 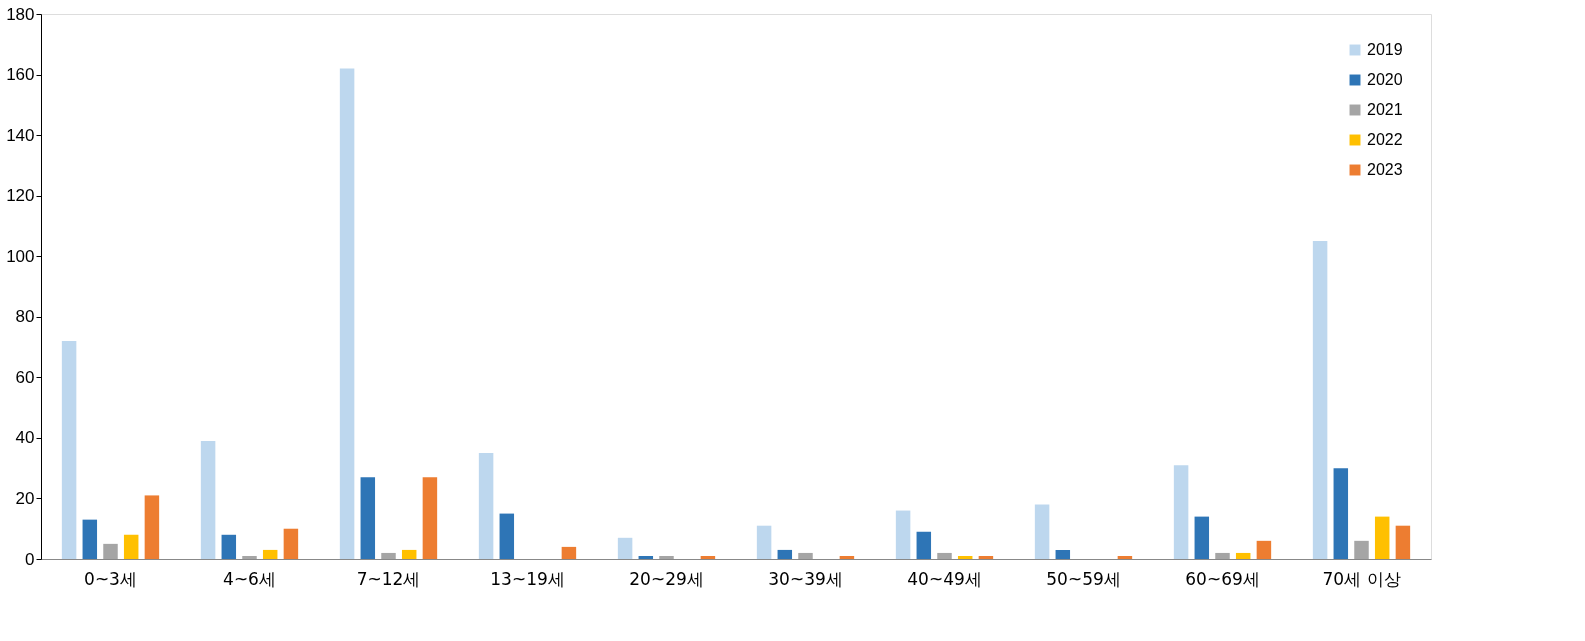 I want to click on x-tick-label: 7~12세, so click(x=388, y=578).